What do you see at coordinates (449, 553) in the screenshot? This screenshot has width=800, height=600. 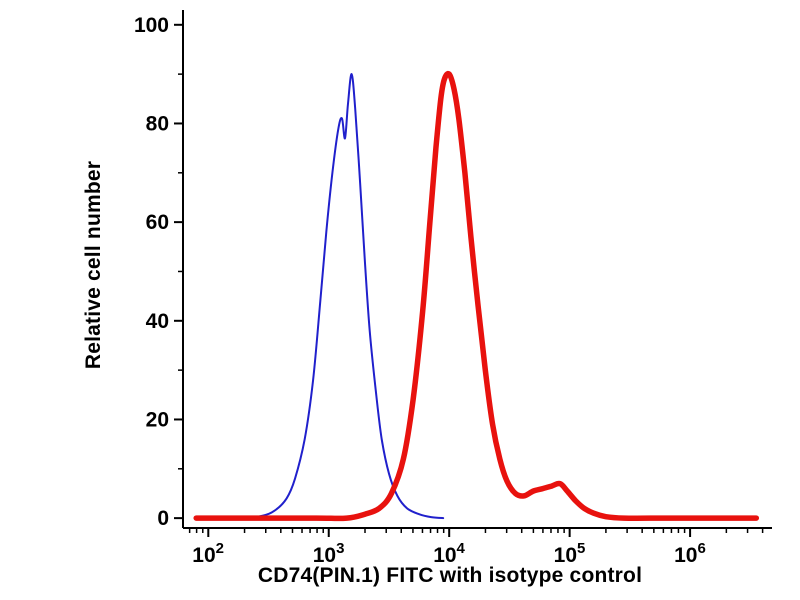 I see `x-tick-label: 10⁴` at bounding box center [449, 553].